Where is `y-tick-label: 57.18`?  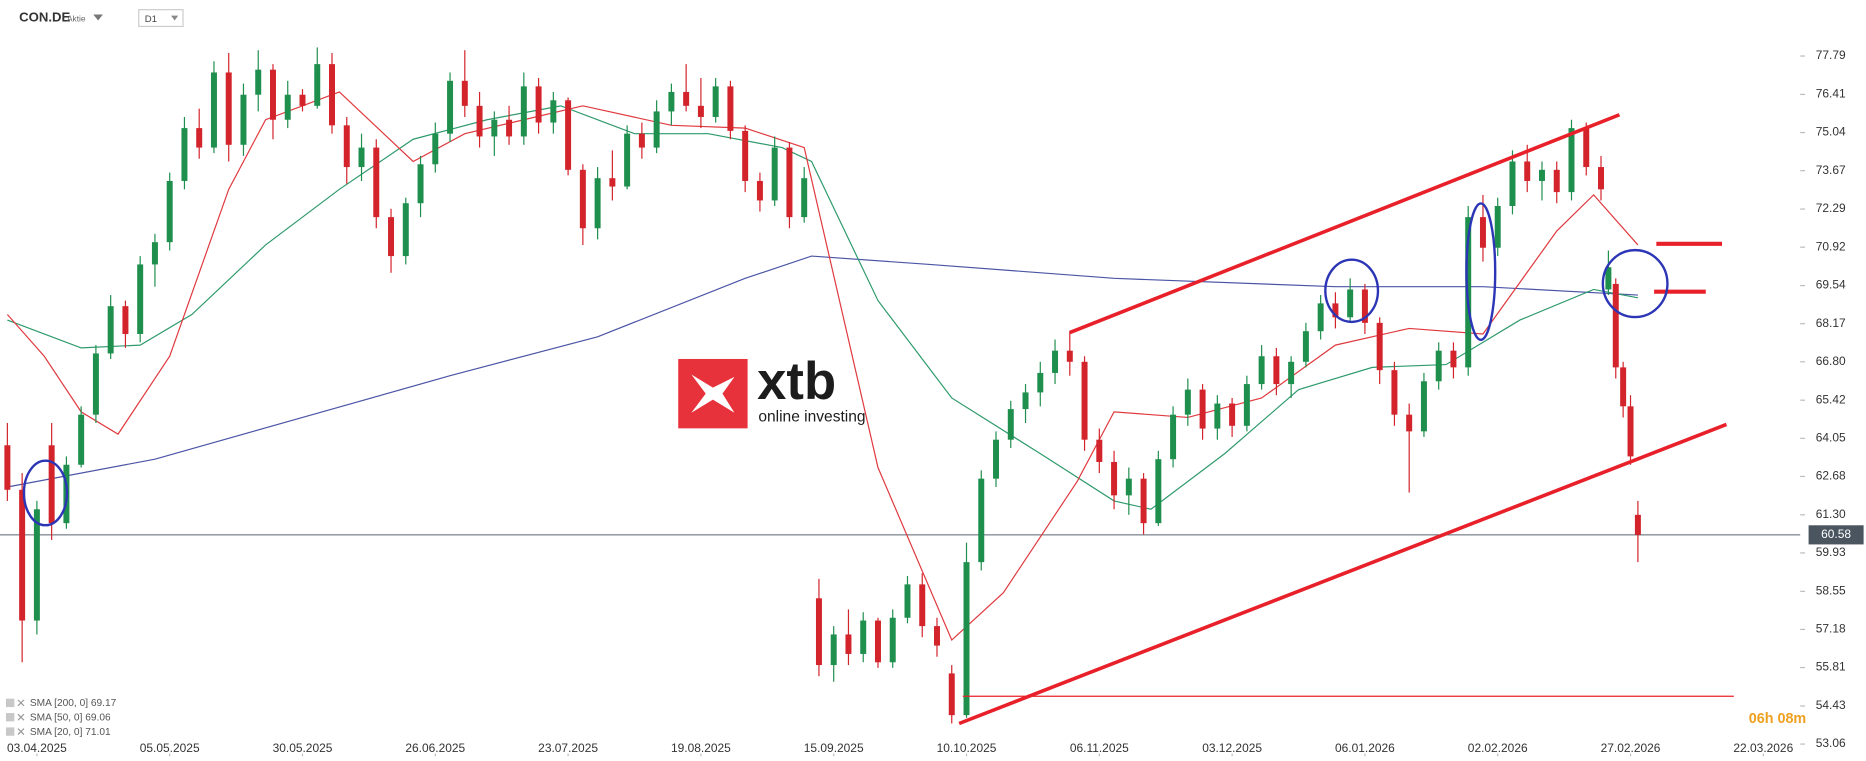 y-tick-label: 57.18 is located at coordinates (1831, 629).